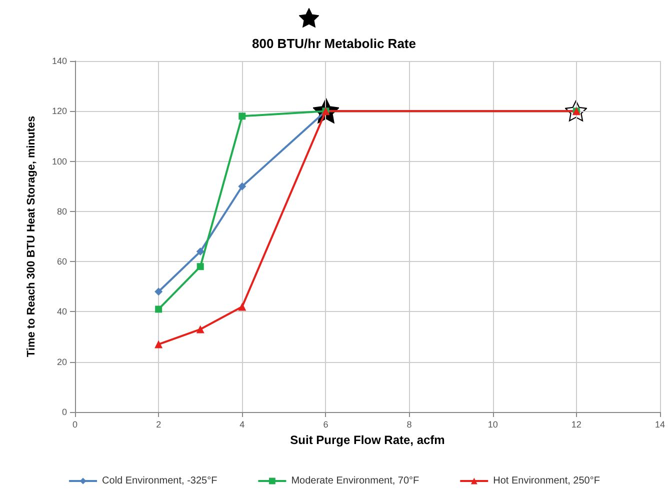  What do you see at coordinates (409, 425) in the screenshot?
I see `x-tick-label: 8` at bounding box center [409, 425].